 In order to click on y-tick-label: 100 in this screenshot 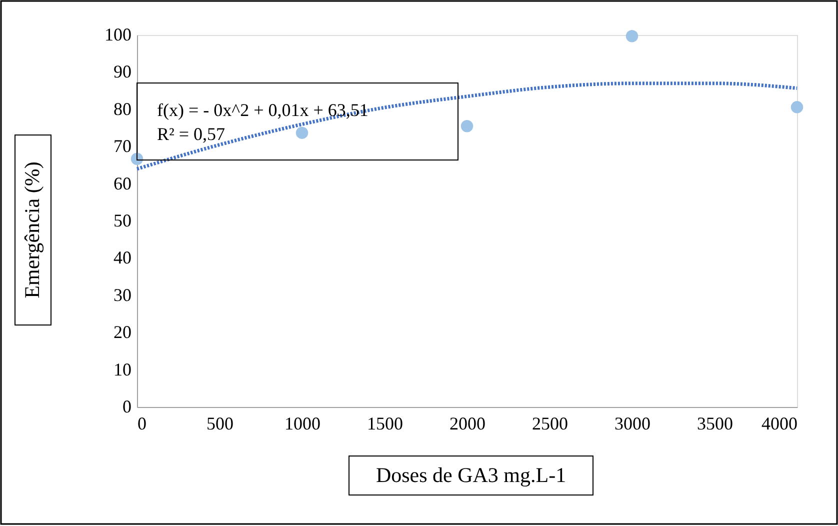, I will do `click(118, 34)`.